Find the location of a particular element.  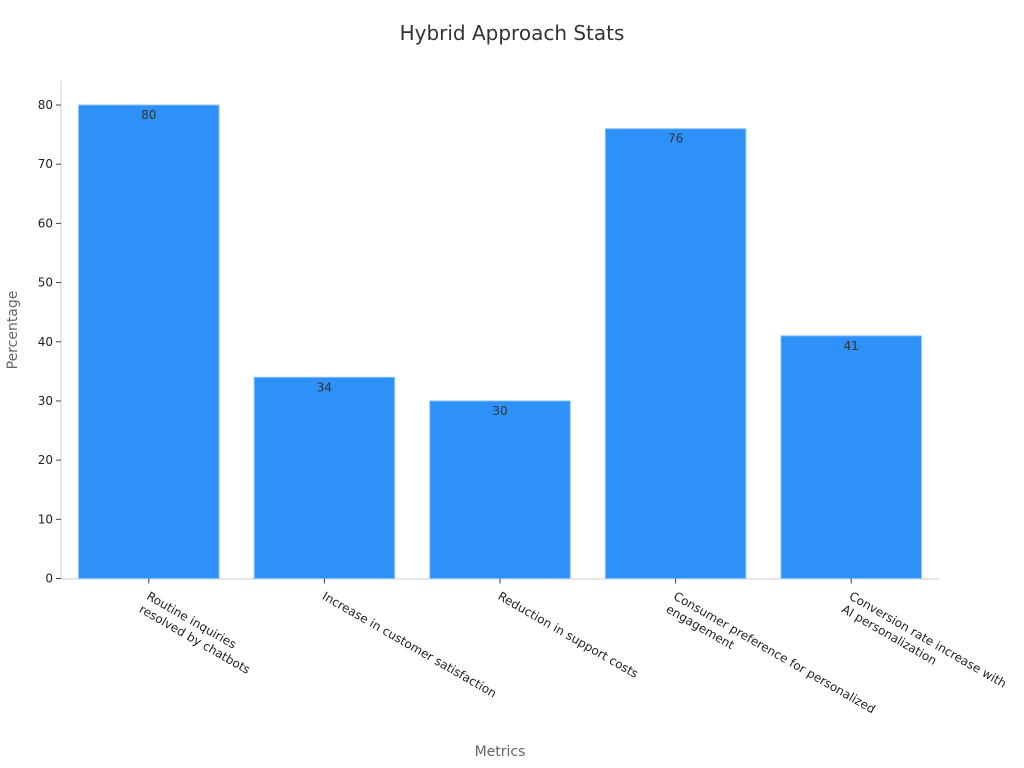

y-tick-label: 40 is located at coordinates (45, 342).